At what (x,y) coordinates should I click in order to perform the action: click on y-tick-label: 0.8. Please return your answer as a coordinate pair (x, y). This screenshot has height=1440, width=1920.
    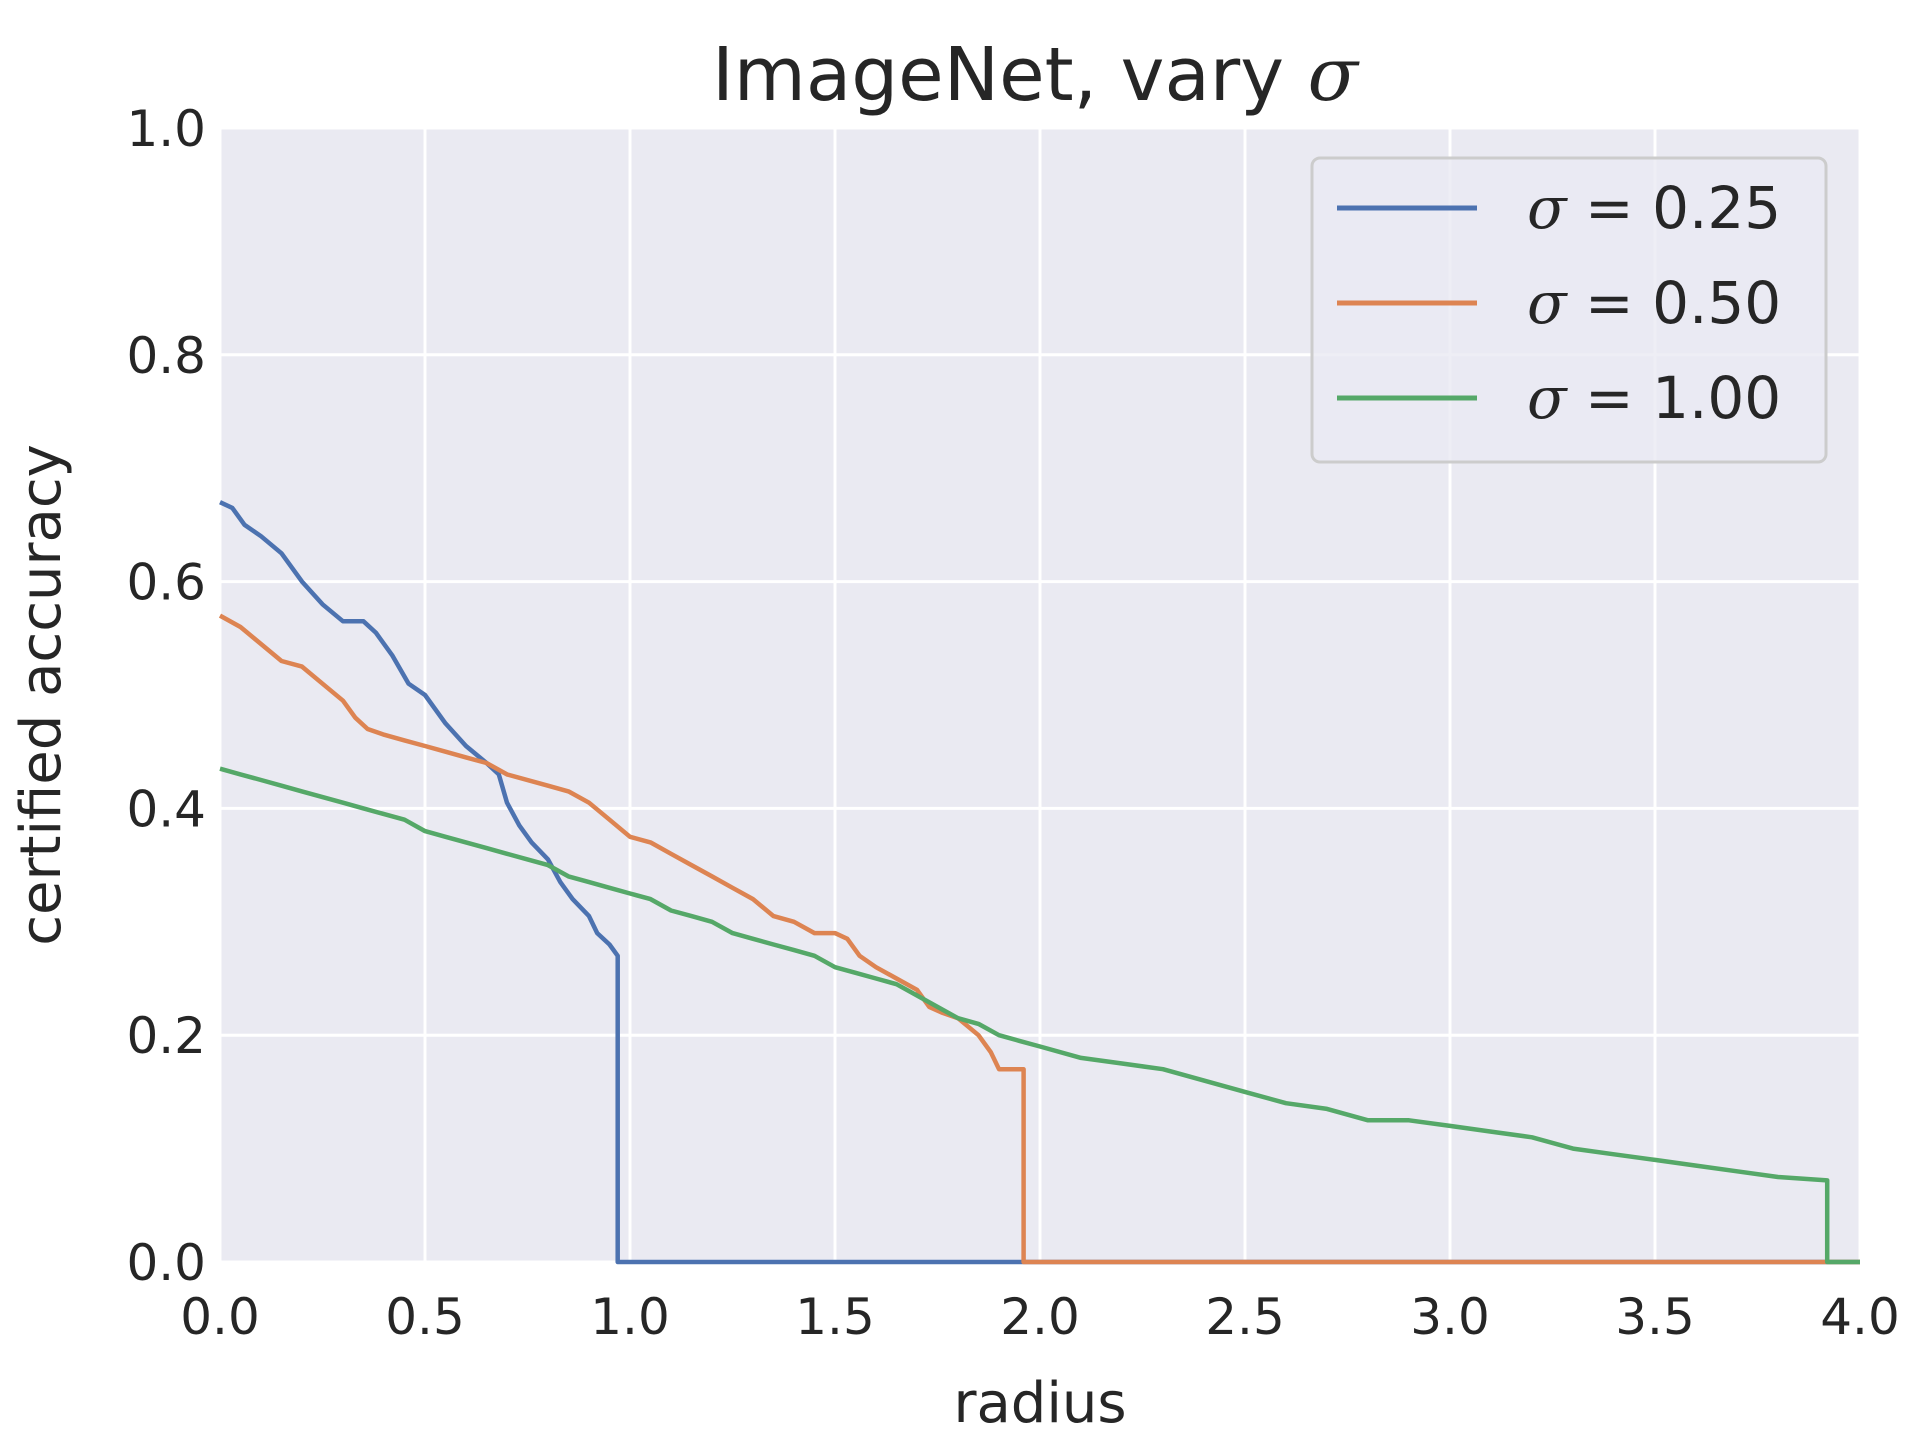
    Looking at the image, I should click on (166, 356).